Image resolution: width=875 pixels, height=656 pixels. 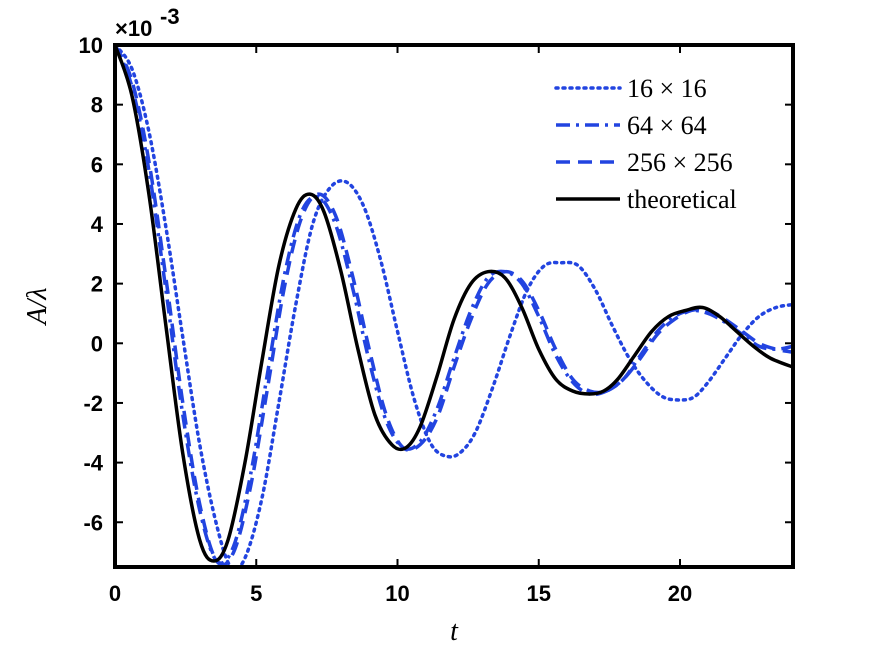 I want to click on legend: 16 × 16 64 × 64 256 × 256 theoretical, so click(x=645, y=144).